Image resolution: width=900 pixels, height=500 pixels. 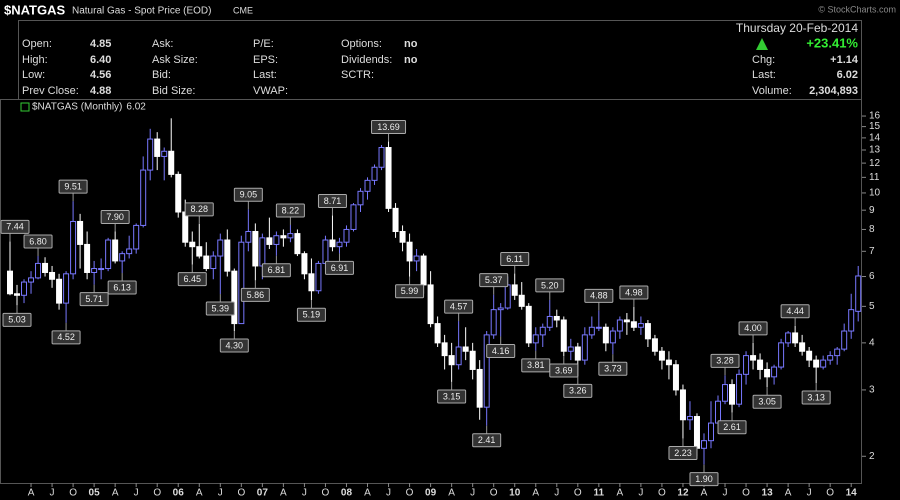 I want to click on annotation-label: 5.71, so click(x=94, y=299).